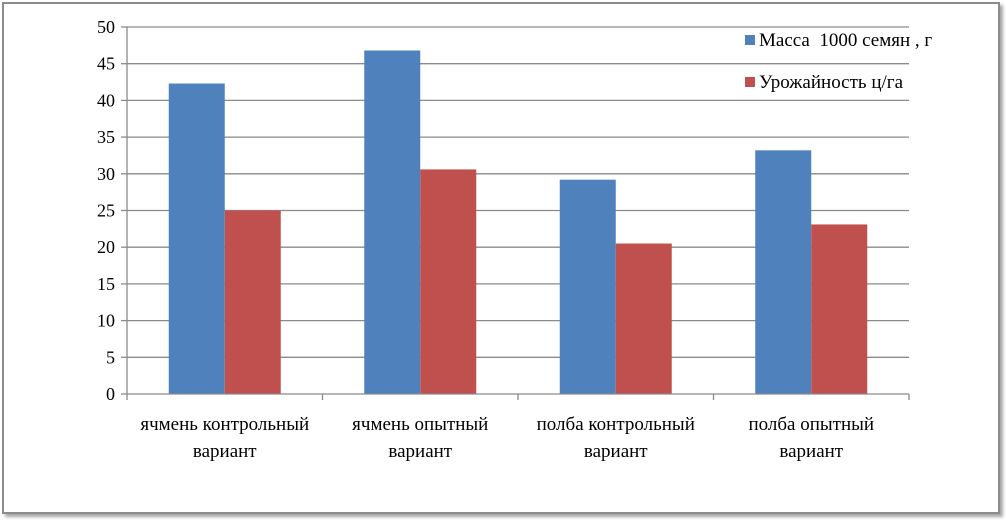  What do you see at coordinates (224, 424) in the screenshot?
I see `x-category-label: ячмень контрольный` at bounding box center [224, 424].